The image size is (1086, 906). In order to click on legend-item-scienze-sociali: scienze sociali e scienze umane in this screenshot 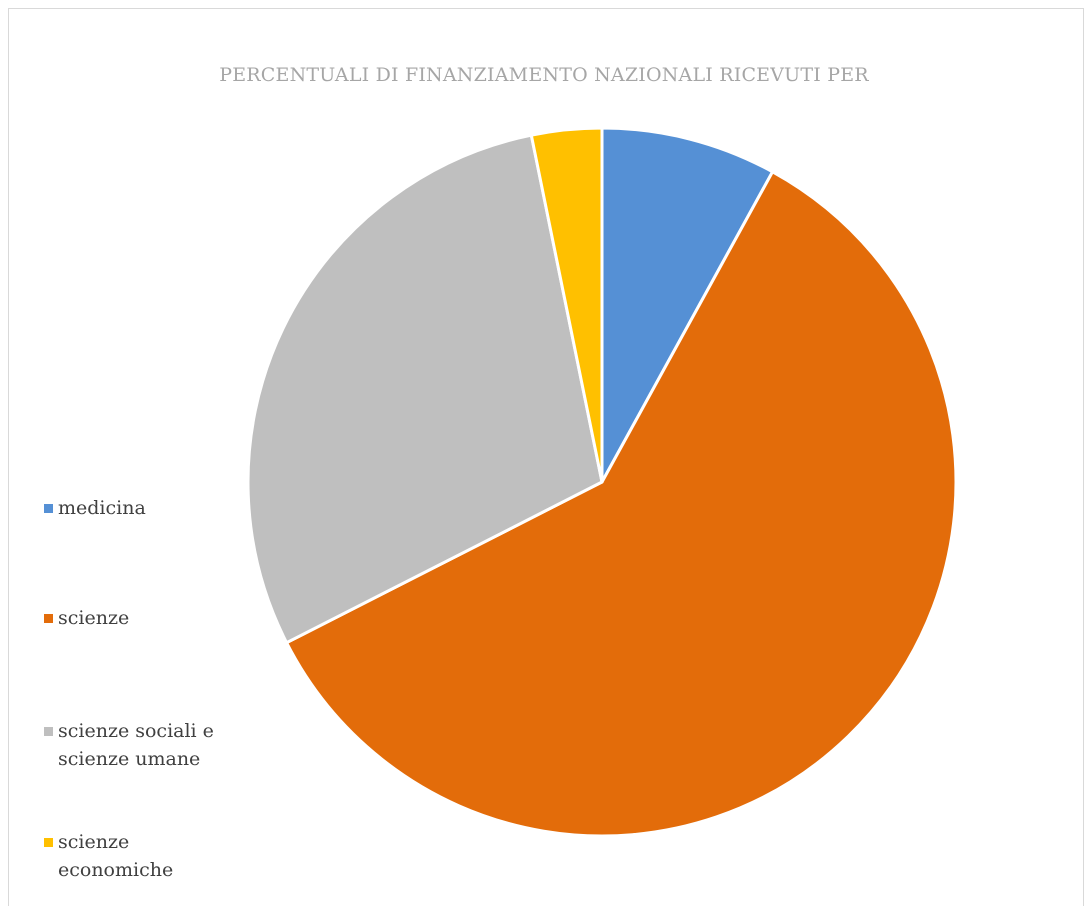, I will do `click(146, 745)`.